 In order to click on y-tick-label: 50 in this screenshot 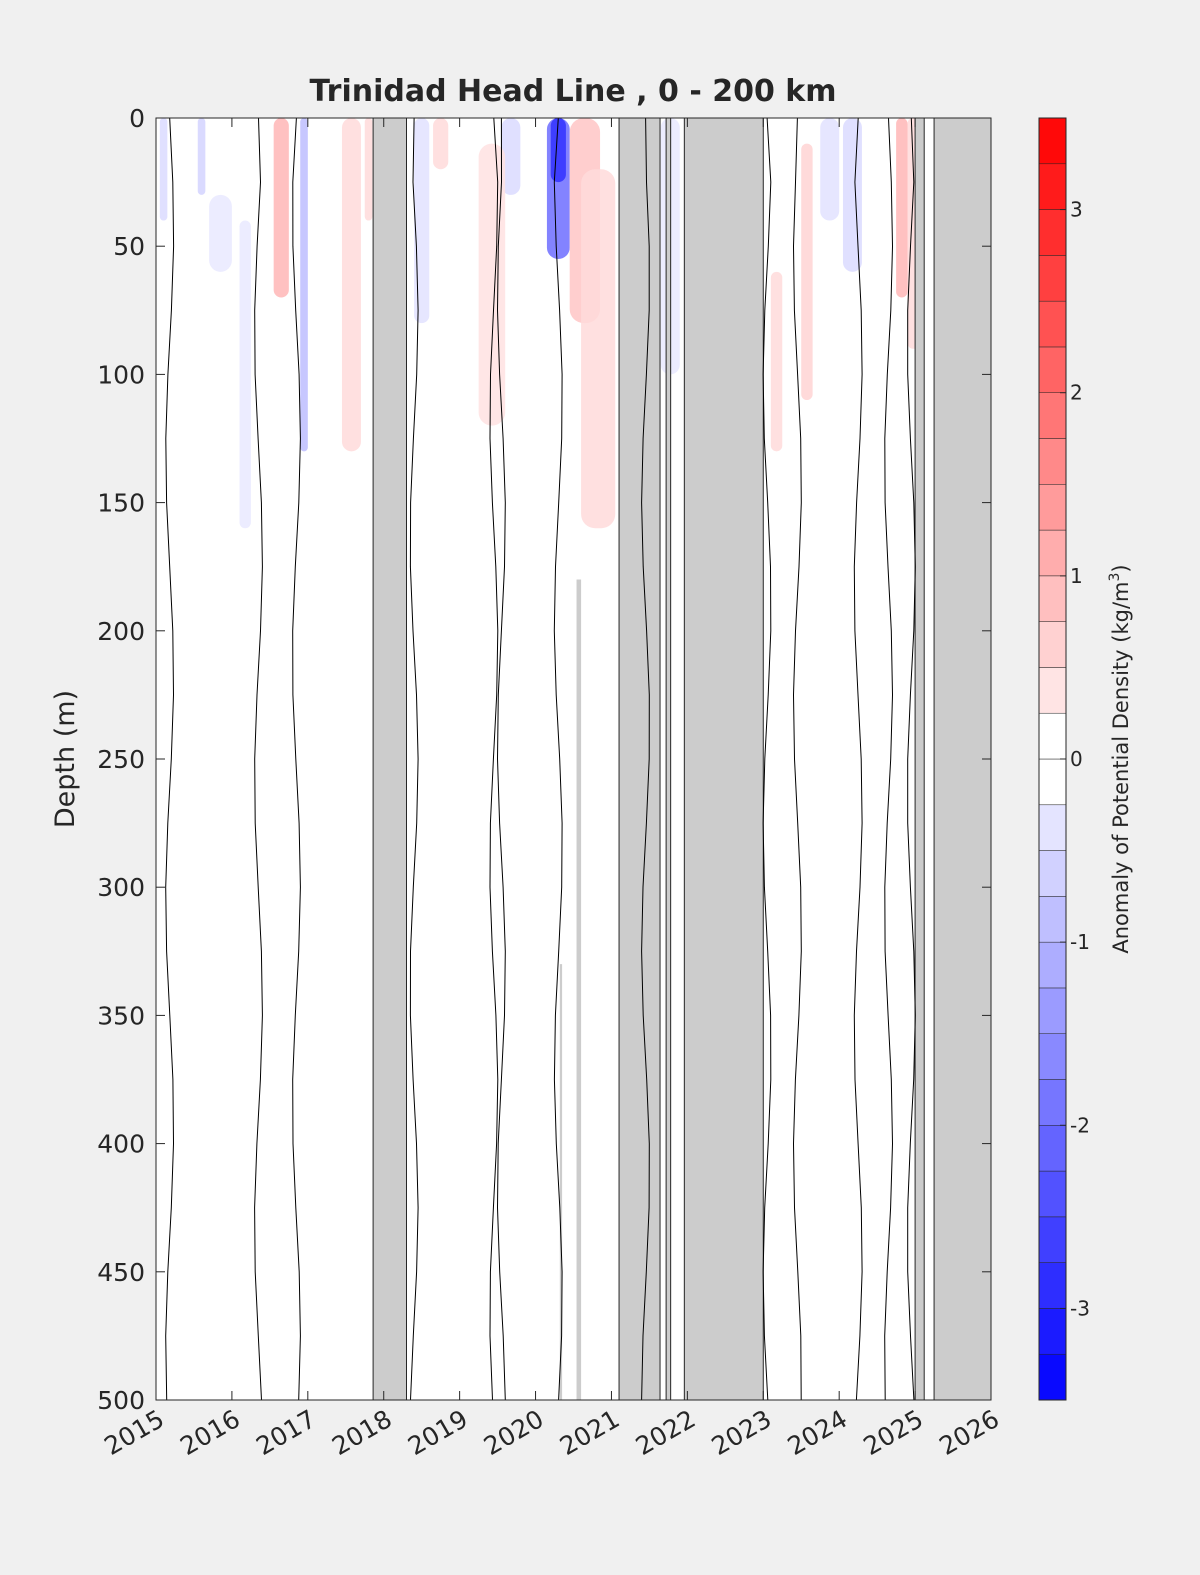, I will do `click(129, 246)`.